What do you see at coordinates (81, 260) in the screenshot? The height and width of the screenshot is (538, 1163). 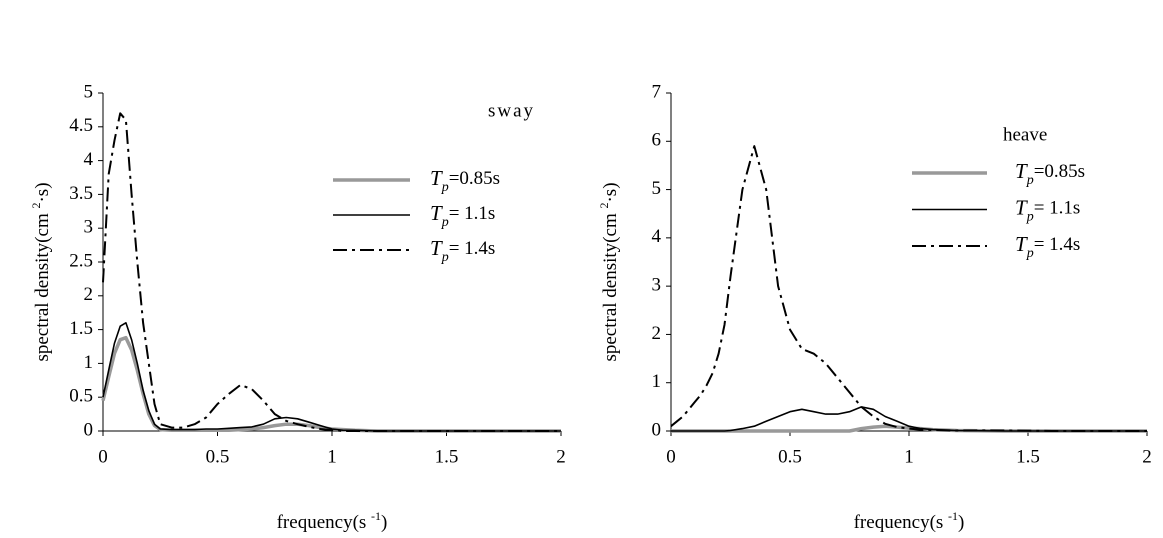 I see `y-tick-label: 2.5` at bounding box center [81, 260].